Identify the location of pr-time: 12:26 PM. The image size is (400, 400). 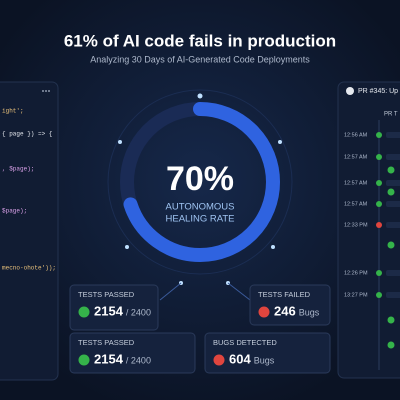
(356, 273).